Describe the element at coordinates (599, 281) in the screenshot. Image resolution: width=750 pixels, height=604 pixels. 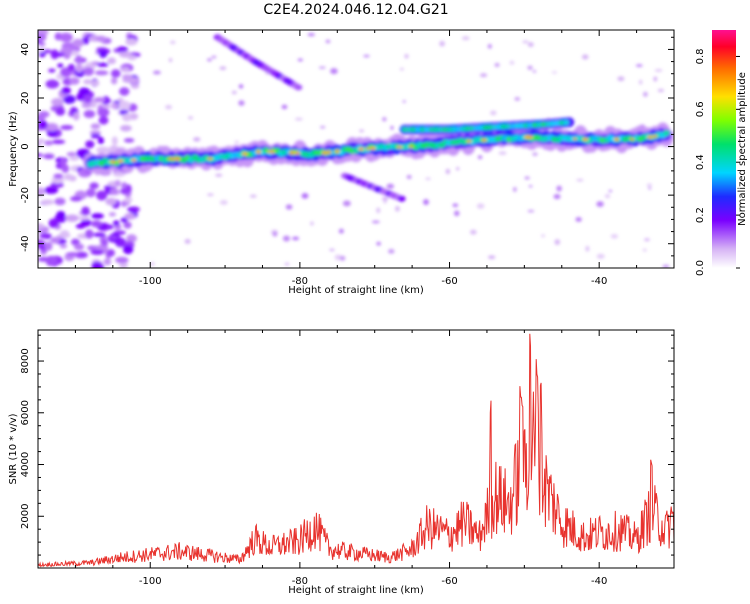
I see `spectrogram-x-tick-label: -40` at that location.